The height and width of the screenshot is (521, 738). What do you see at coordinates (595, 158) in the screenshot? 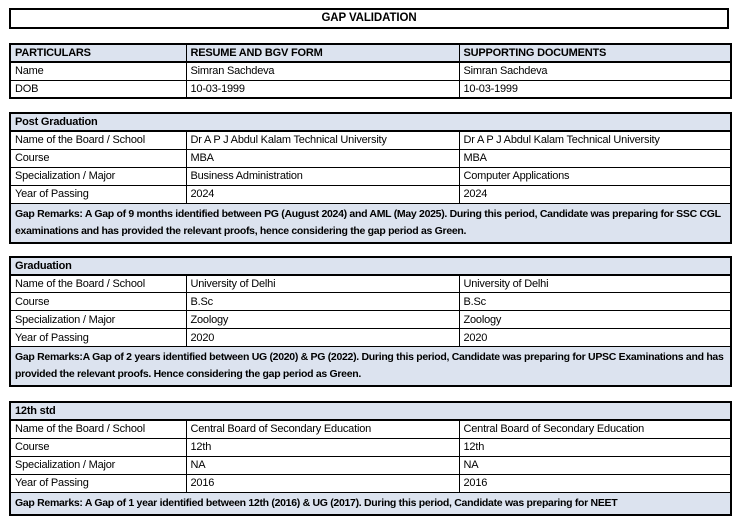
I see `cell-course-supporting: MBA` at bounding box center [595, 158].